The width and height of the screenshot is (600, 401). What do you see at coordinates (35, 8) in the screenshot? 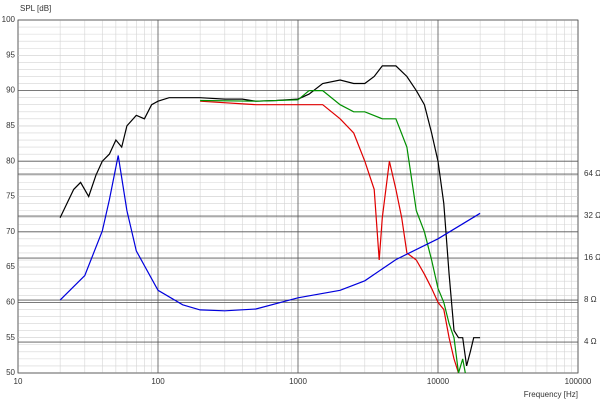
I see `y-axis-label: SPL [dB]` at bounding box center [35, 8].